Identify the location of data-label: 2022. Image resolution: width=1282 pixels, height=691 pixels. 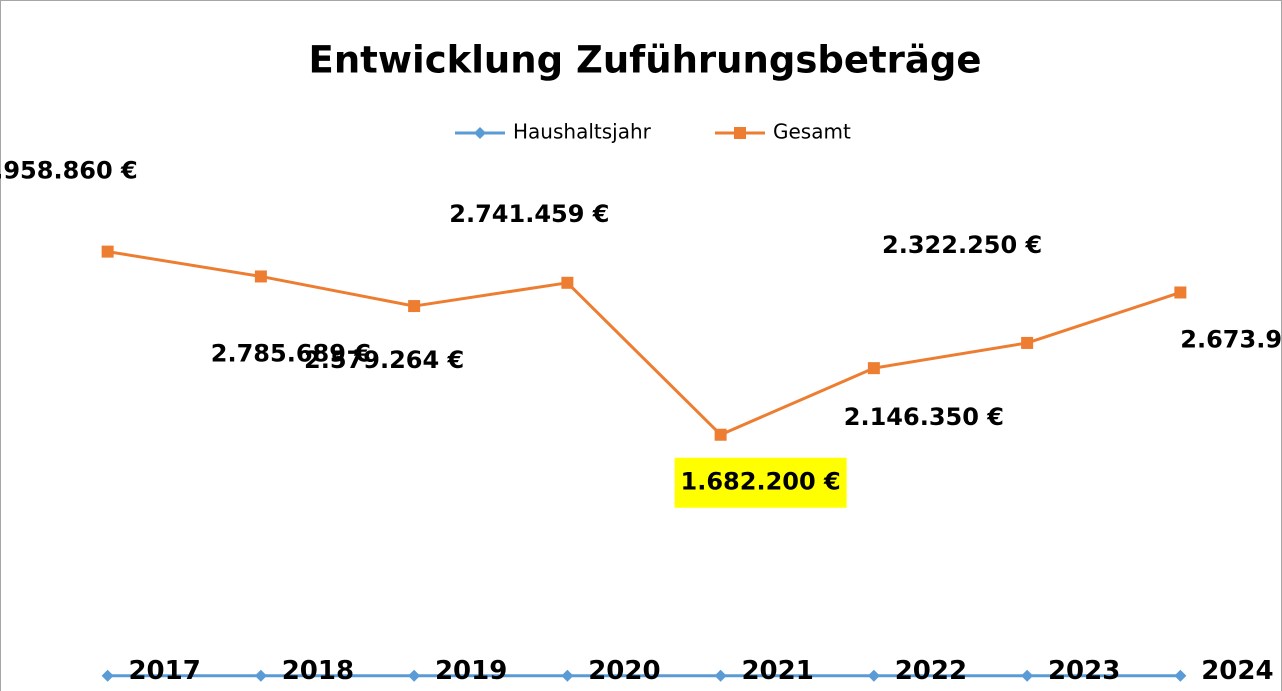
(931, 671).